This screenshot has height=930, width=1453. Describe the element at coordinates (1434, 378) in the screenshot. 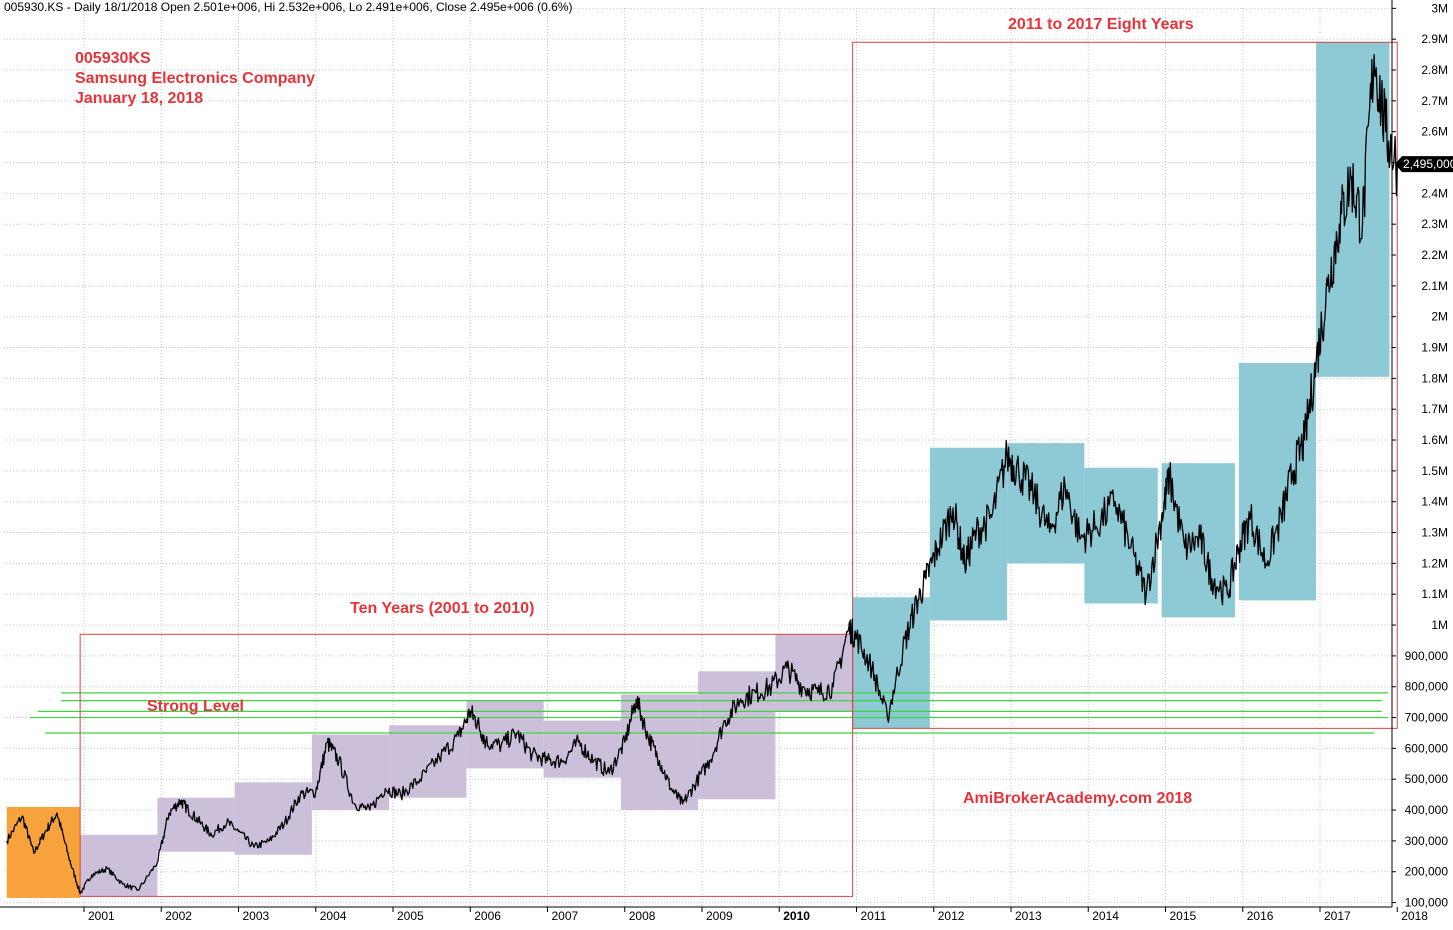

I see `y-tick-label: 1.8M` at that location.